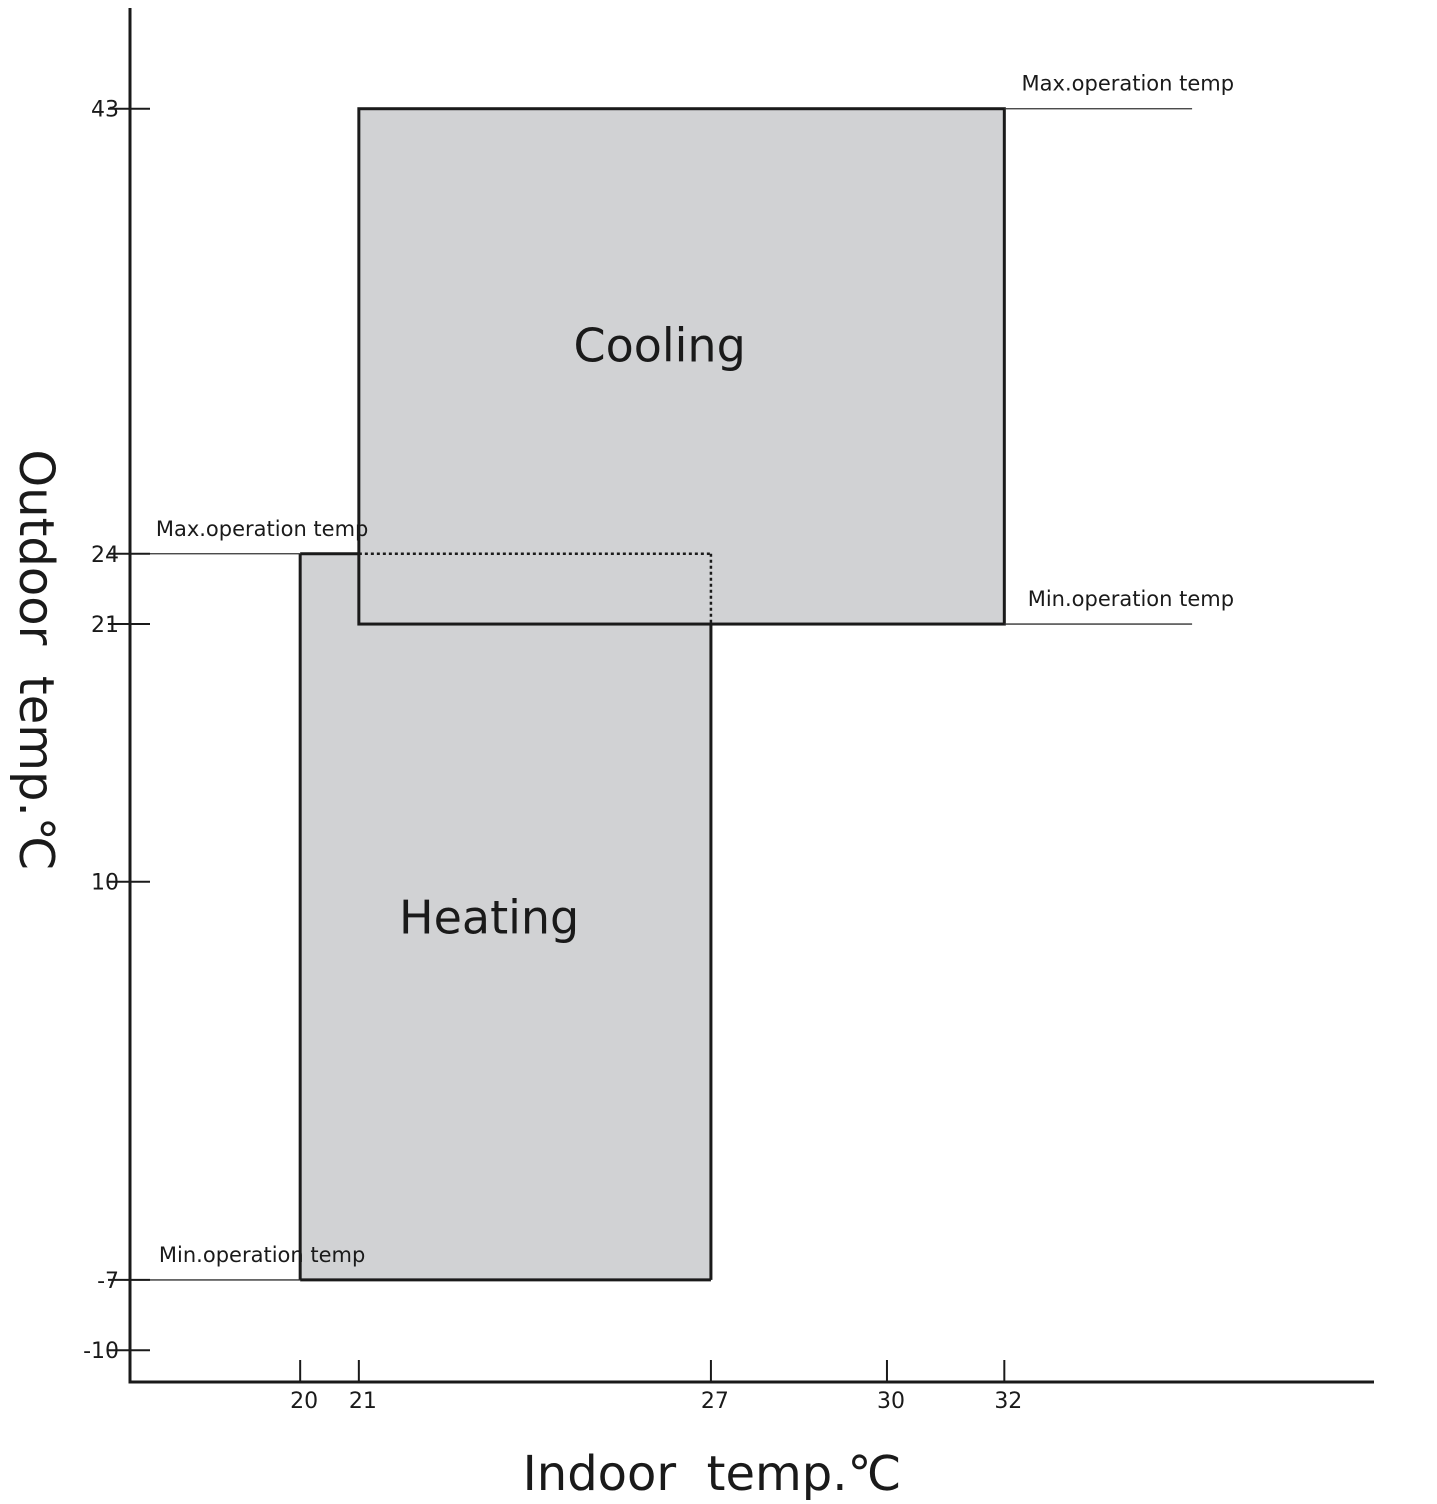 Image resolution: width=1437 pixels, height=1504 pixels. Describe the element at coordinates (489, 917) in the screenshot. I see `heating-region-label: Heating` at that location.